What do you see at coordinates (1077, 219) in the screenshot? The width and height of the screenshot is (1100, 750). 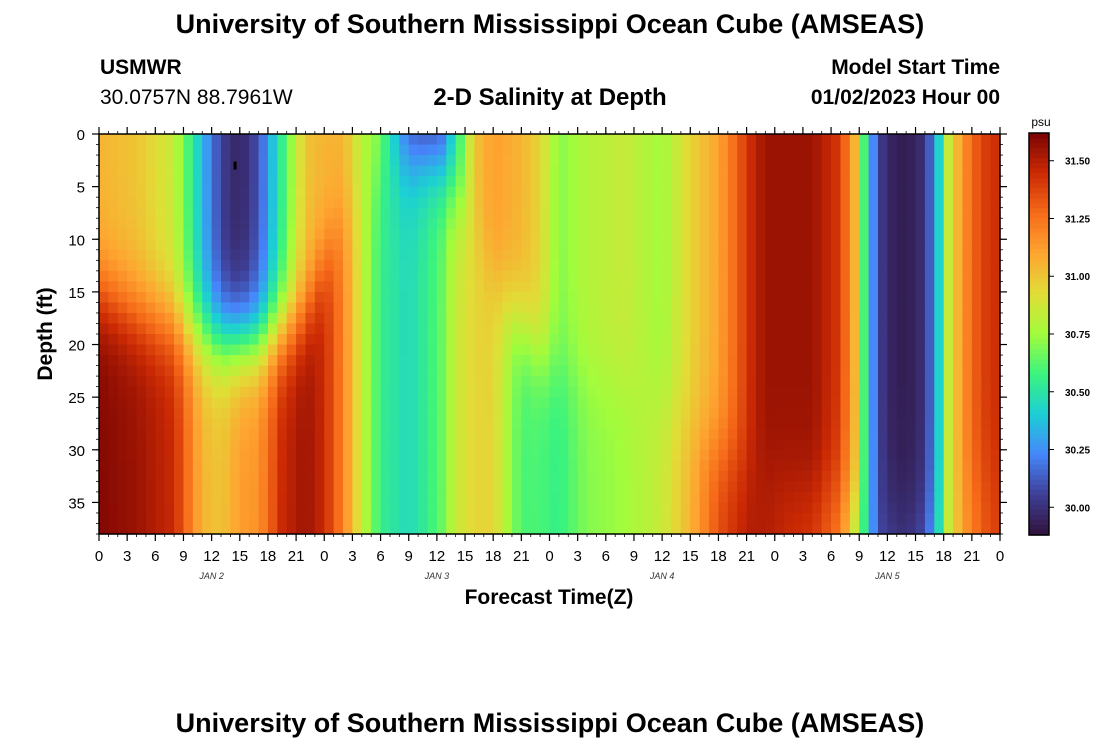 I see `colorbar-tick-label: 31.25` at bounding box center [1077, 219].